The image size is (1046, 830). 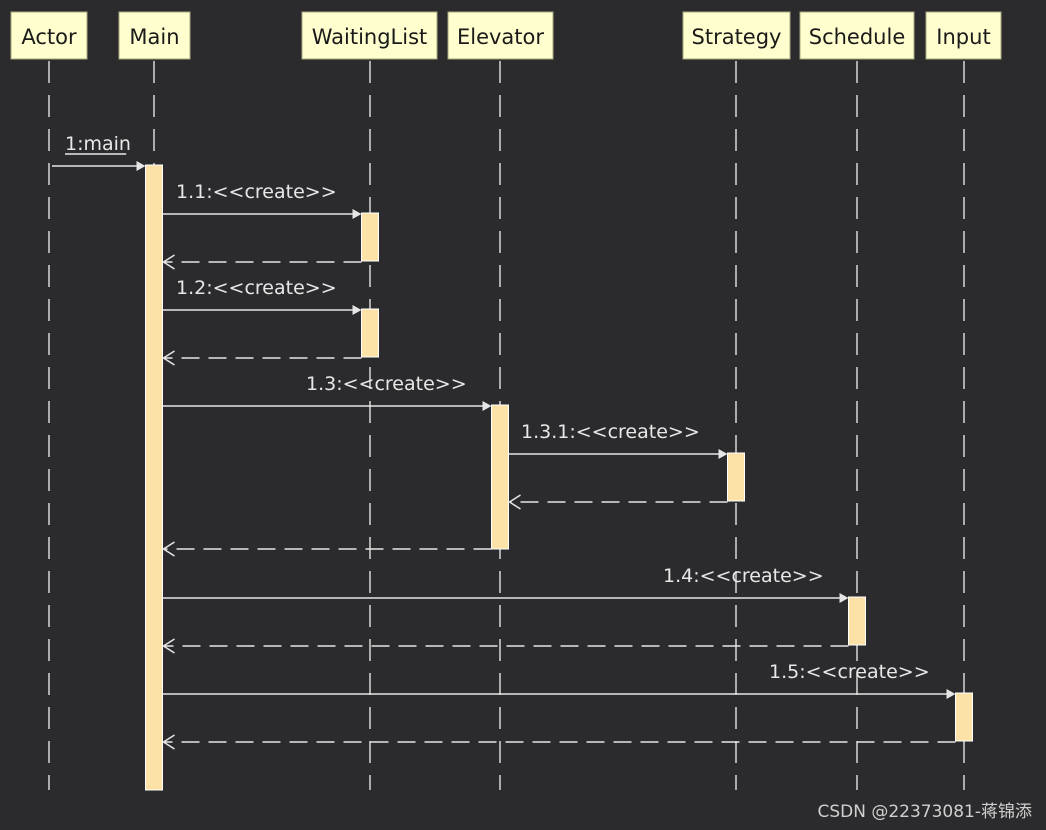 What do you see at coordinates (559, 680) in the screenshot?
I see `message-1.5create: 1.5:<<create>>` at bounding box center [559, 680].